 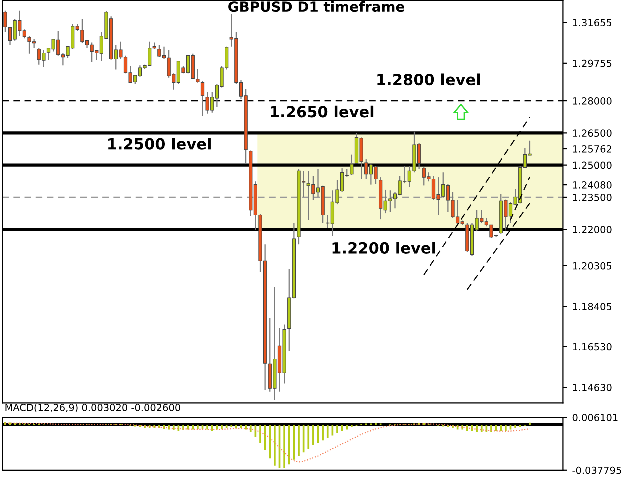 What do you see at coordinates (592, 23) in the screenshot?
I see `y-tick-label: 1.31655` at bounding box center [592, 23].